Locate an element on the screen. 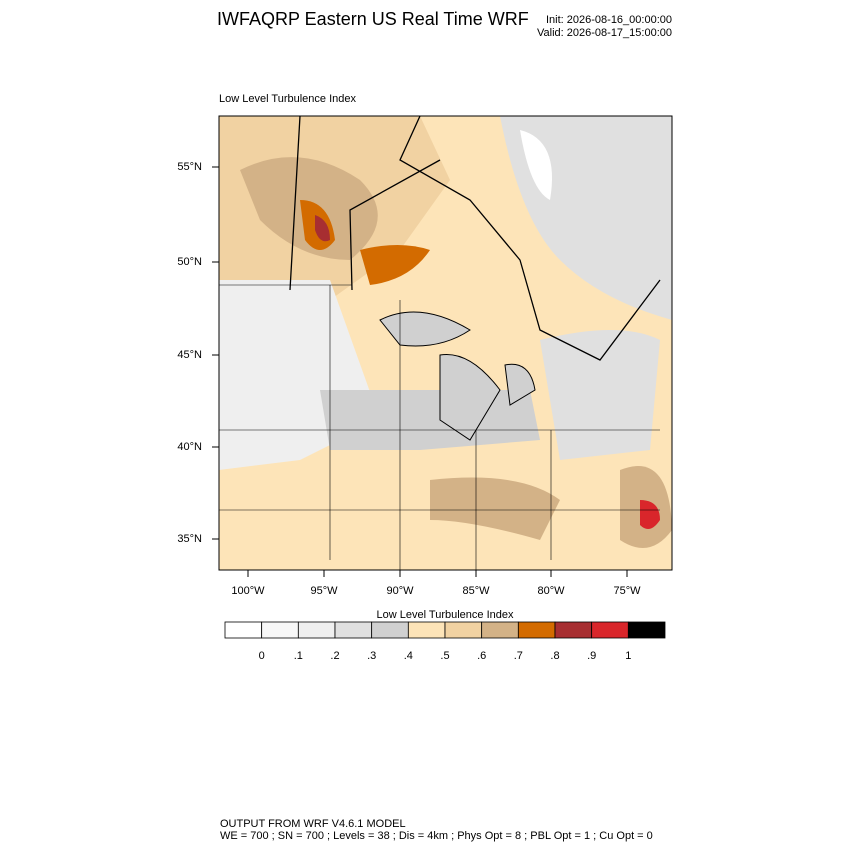  footer-line: OUTPUT FROM WRF V4.6.1 MODEL is located at coordinates (313, 824).